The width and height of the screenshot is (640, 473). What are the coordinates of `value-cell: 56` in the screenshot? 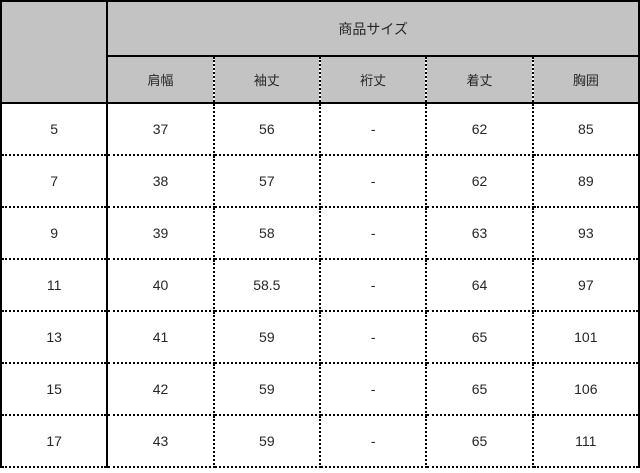 It's located at (266, 129).